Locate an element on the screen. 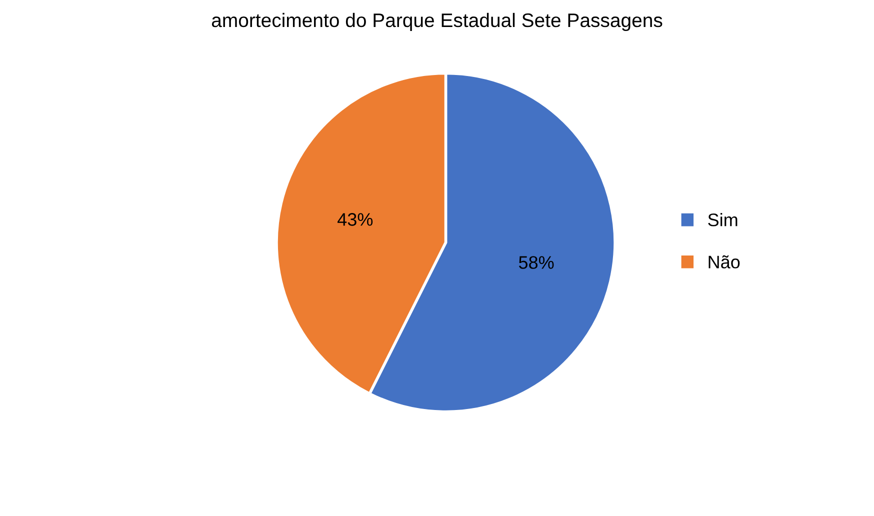 This screenshot has height=516, width=874. data-label: 43% is located at coordinates (355, 219).